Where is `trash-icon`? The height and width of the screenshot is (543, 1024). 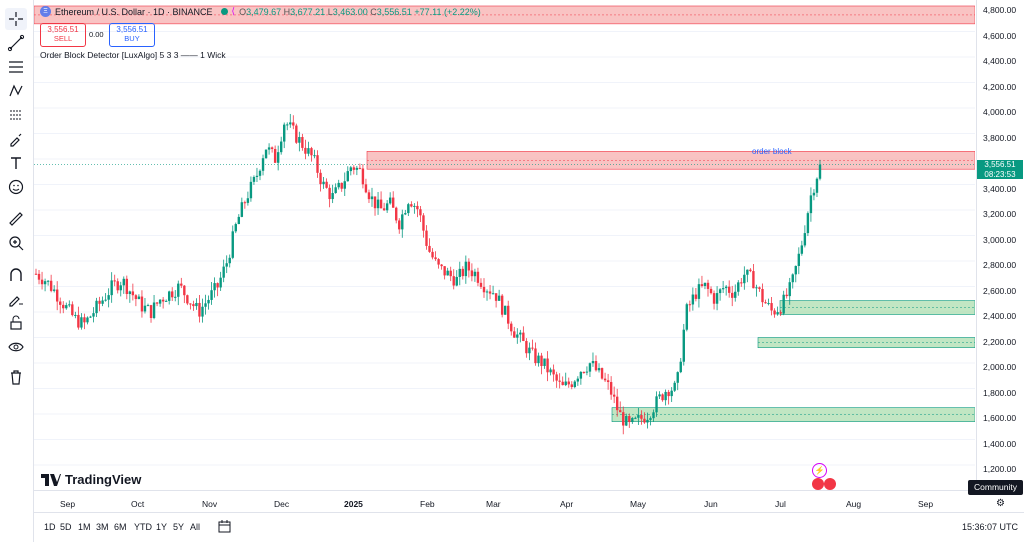
trash-icon is located at coordinates (16, 377).